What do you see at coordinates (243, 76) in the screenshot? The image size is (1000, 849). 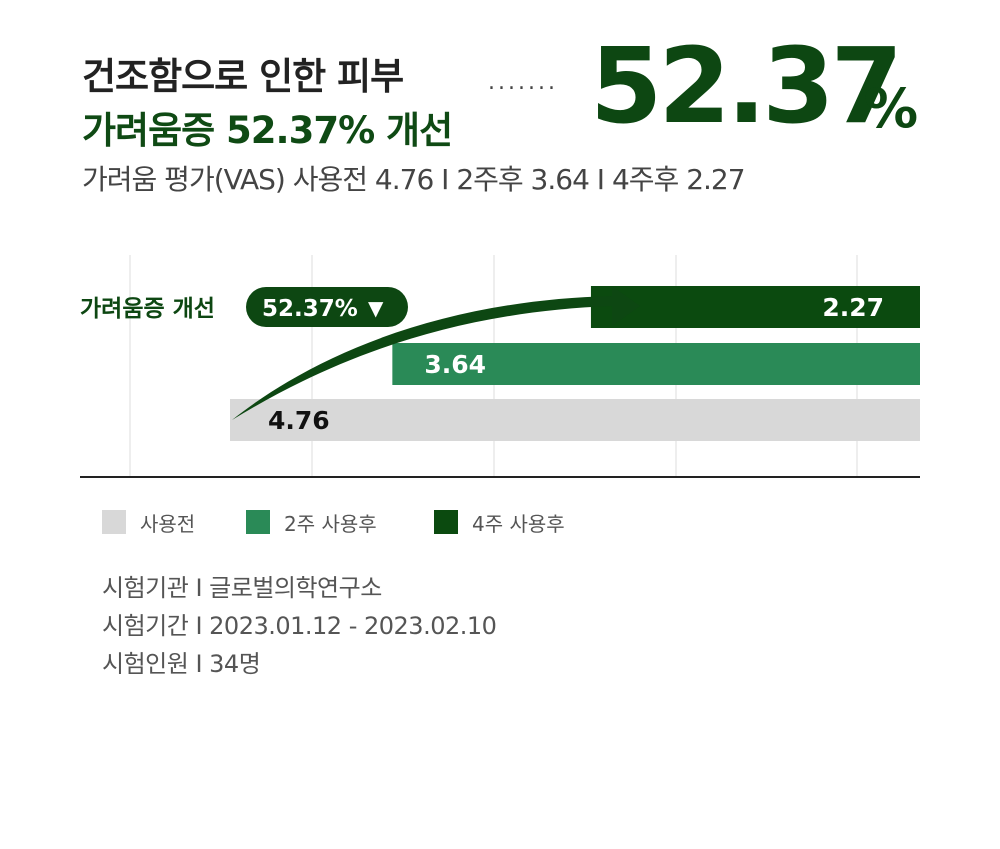 I see `headline-line1: 건조함으로 인한 피부` at bounding box center [243, 76].